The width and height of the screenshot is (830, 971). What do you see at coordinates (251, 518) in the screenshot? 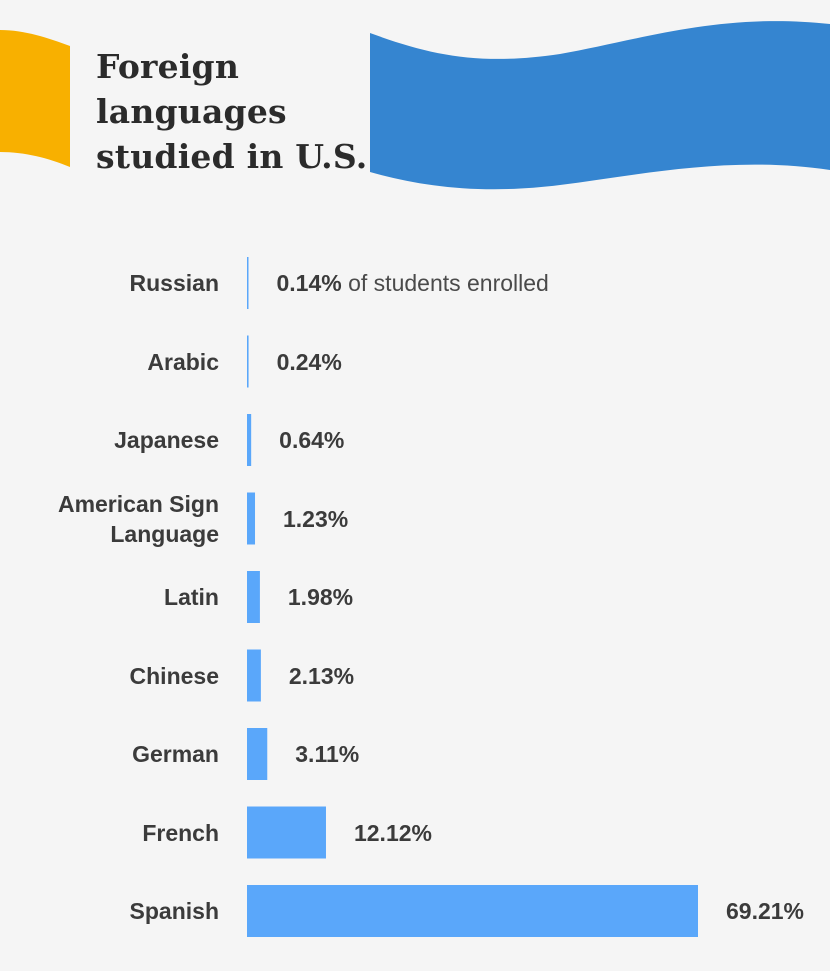
I see `bar-american-sign-language` at bounding box center [251, 518].